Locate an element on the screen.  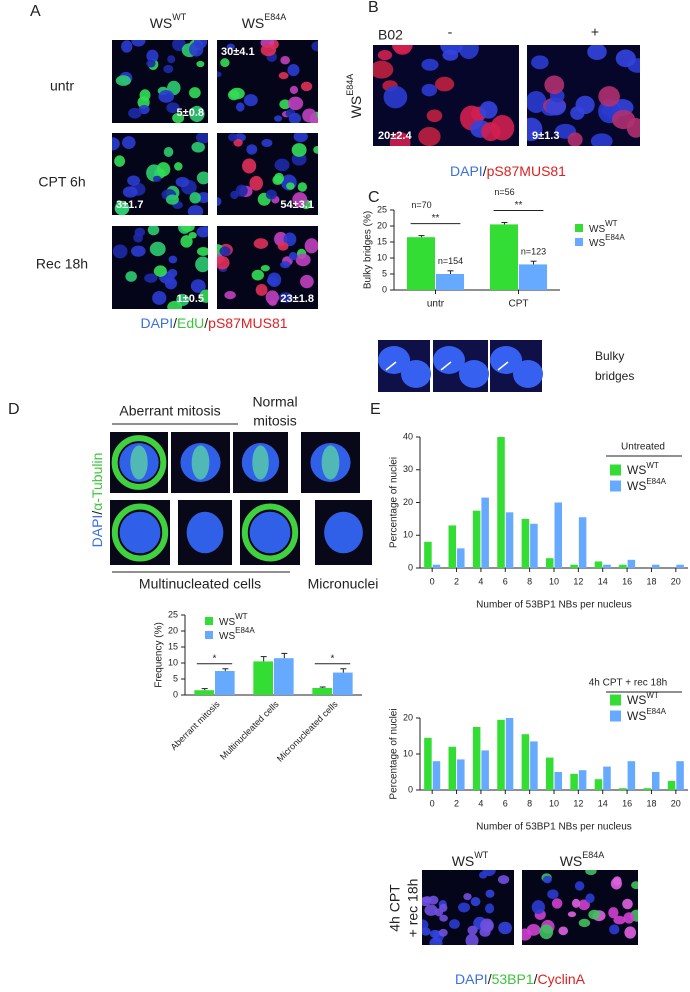
row-label: CPT 6h is located at coordinates (61, 182).